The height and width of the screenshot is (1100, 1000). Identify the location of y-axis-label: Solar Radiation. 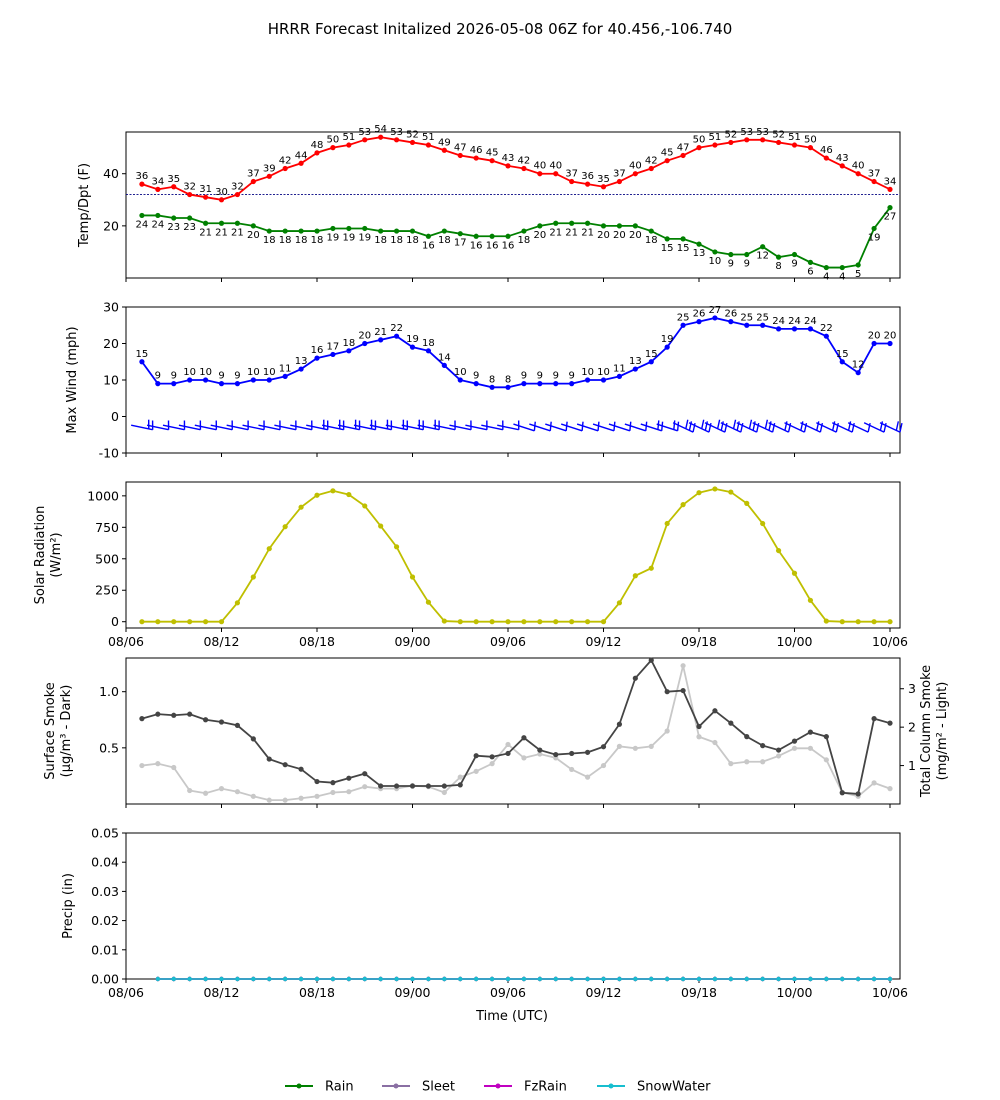
(40, 555).